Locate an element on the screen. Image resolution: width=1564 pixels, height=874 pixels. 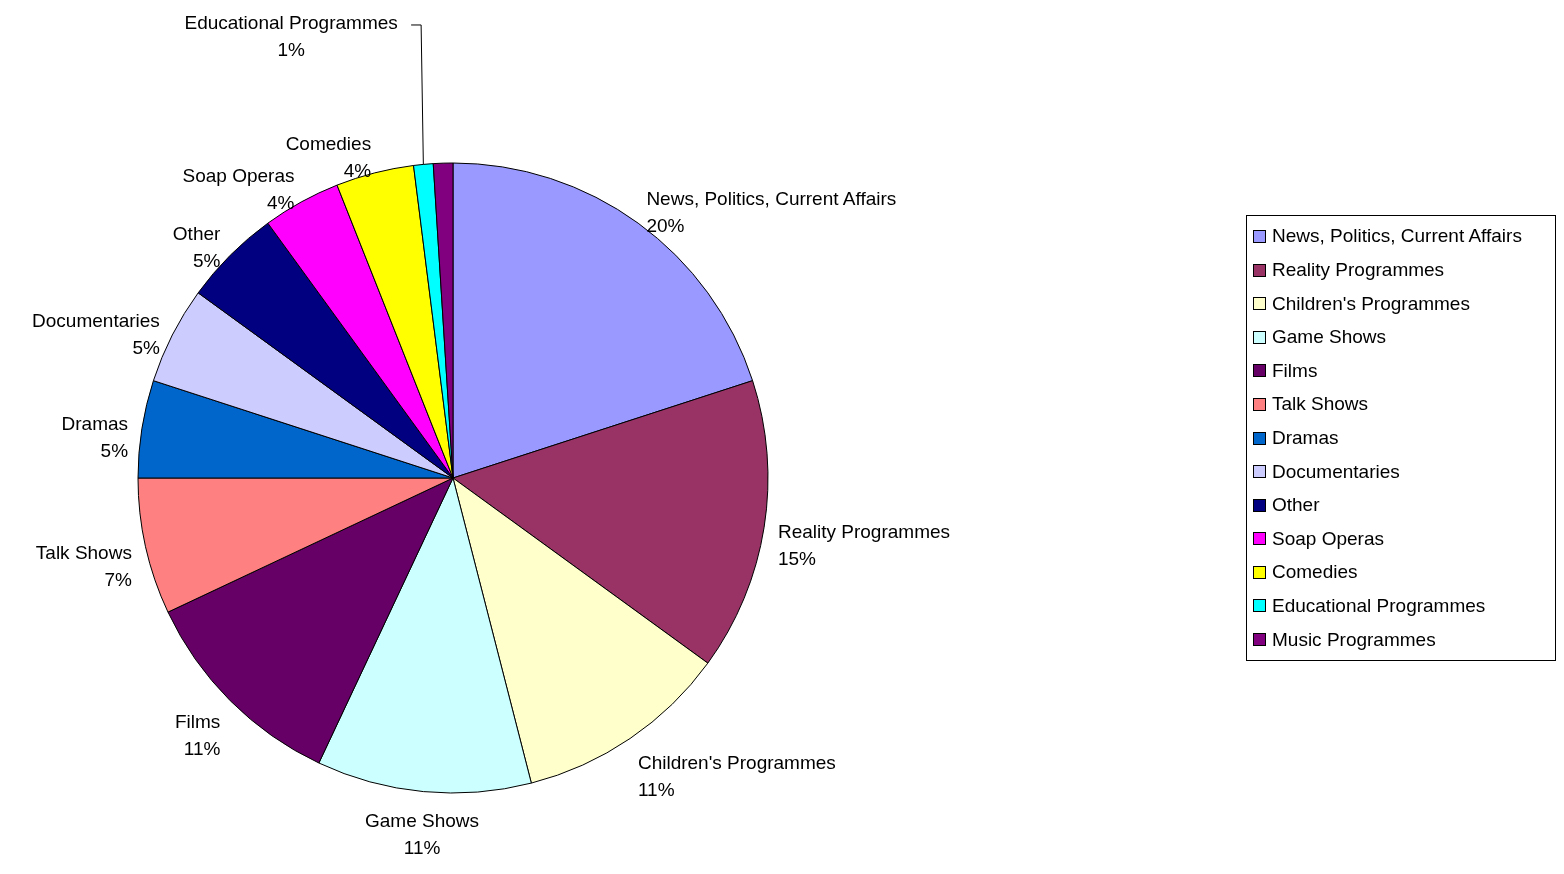
legend-label: Educational Programmes is located at coordinates (1379, 605).